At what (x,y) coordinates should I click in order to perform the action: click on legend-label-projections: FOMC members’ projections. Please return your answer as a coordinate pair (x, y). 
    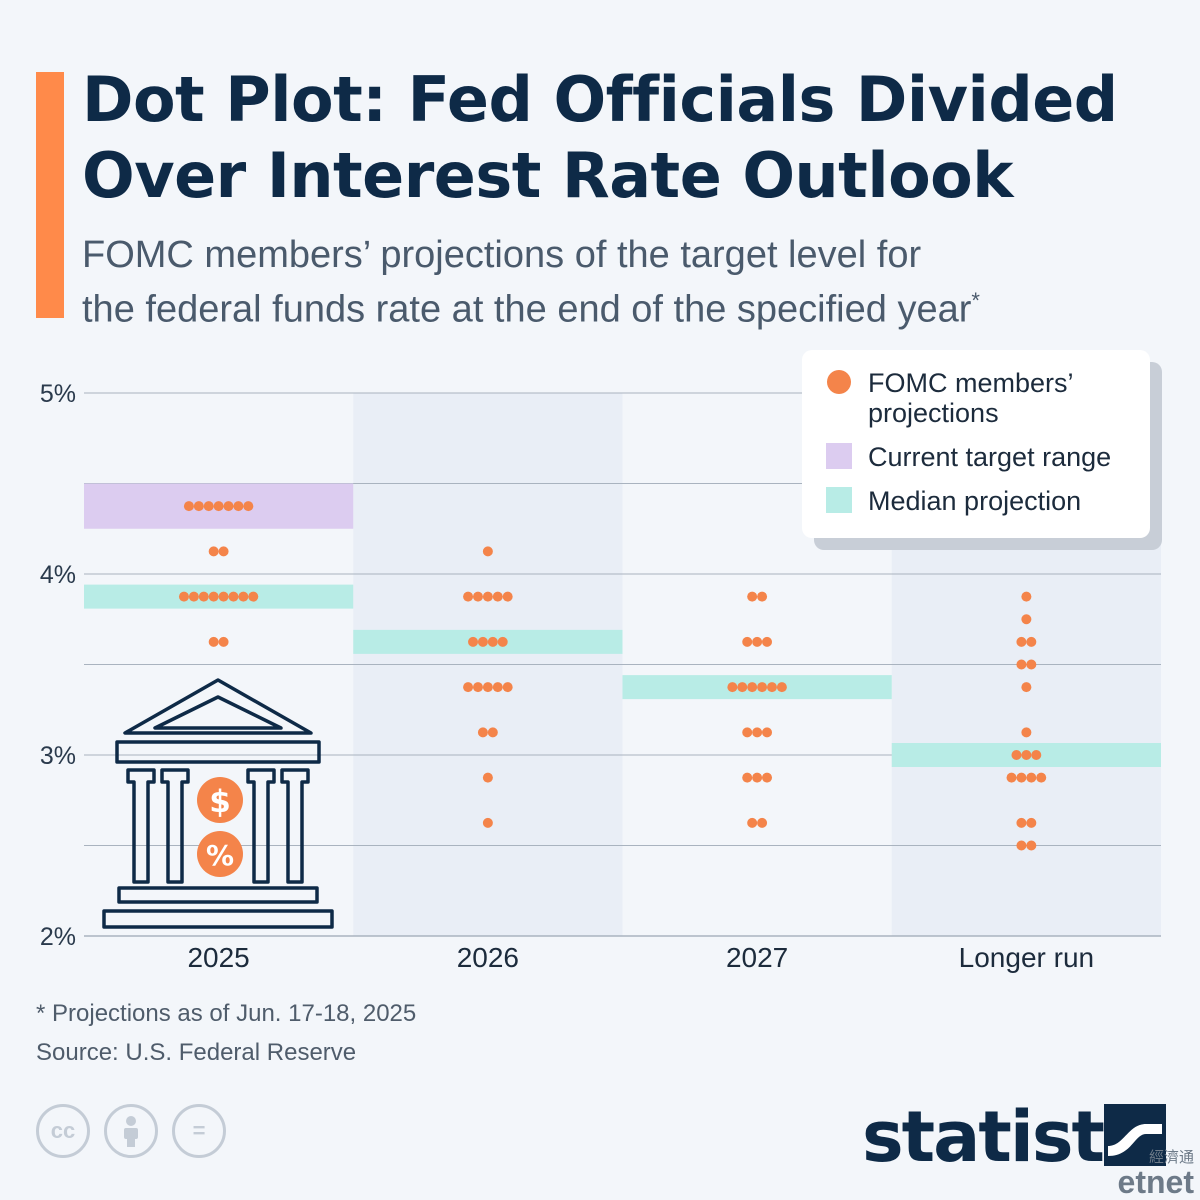
    Looking at the image, I should click on (971, 398).